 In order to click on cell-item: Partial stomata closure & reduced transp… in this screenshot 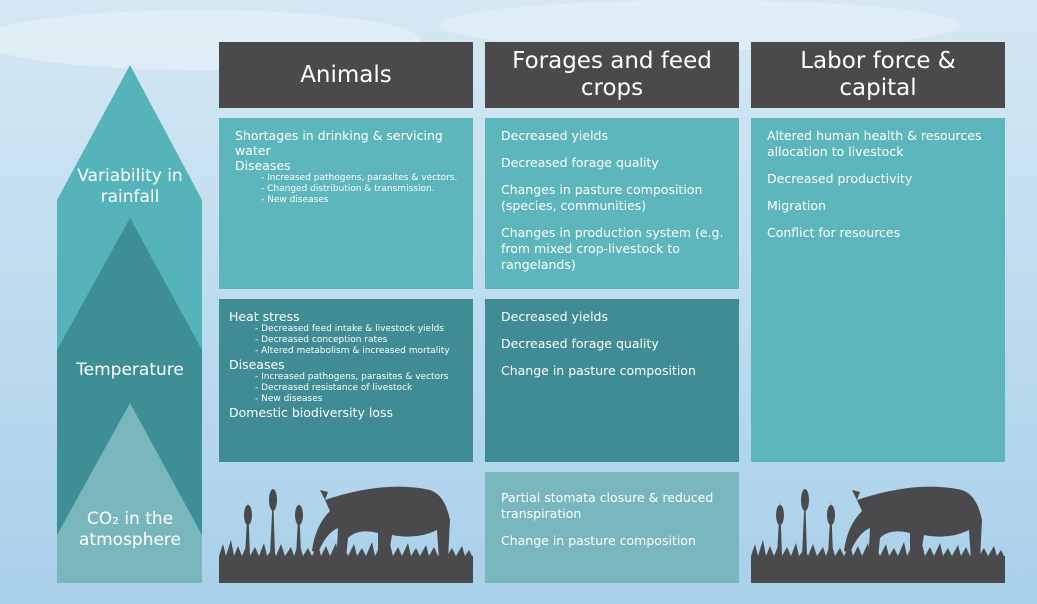, I will do `click(613, 506)`.